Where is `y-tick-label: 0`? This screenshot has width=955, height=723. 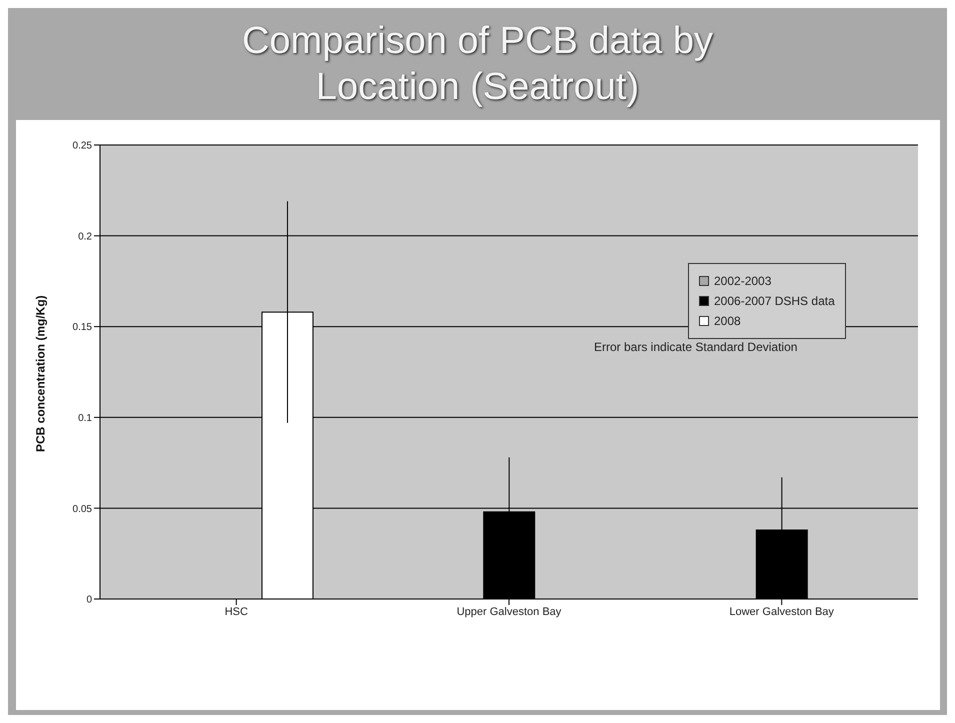
y-tick-label: 0 is located at coordinates (89, 600).